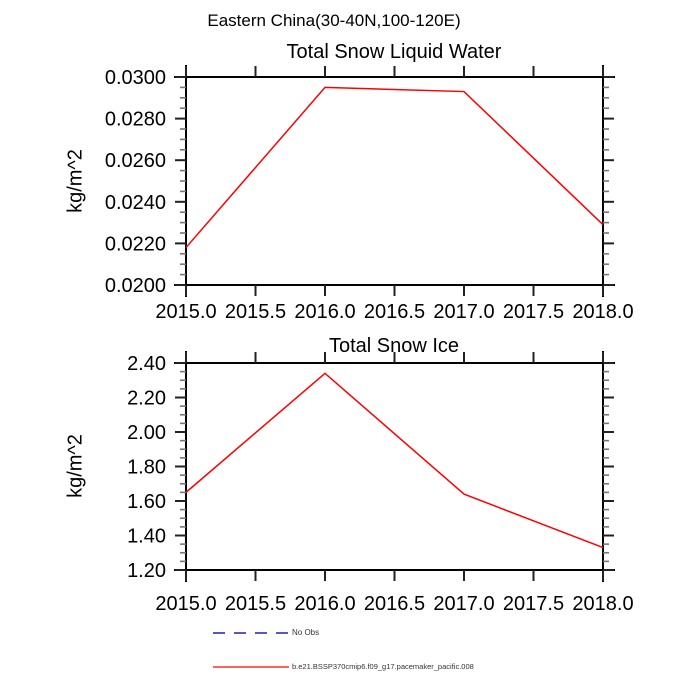 The height and width of the screenshot is (700, 700). What do you see at coordinates (146, 502) in the screenshot?
I see `svg-text: 1.60` at bounding box center [146, 502].